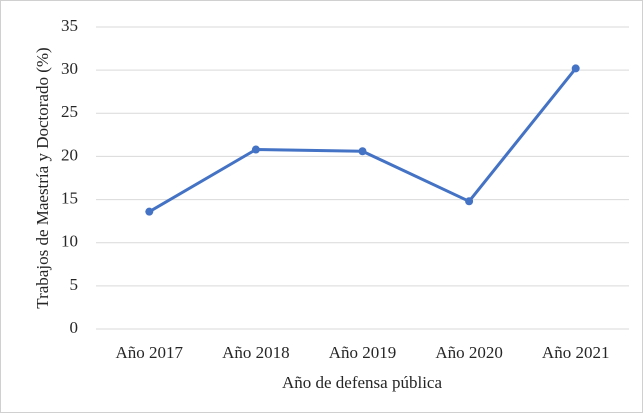 The width and height of the screenshot is (644, 414). Describe the element at coordinates (362, 382) in the screenshot. I see `x-axis-label: Año de defensa pública` at that location.